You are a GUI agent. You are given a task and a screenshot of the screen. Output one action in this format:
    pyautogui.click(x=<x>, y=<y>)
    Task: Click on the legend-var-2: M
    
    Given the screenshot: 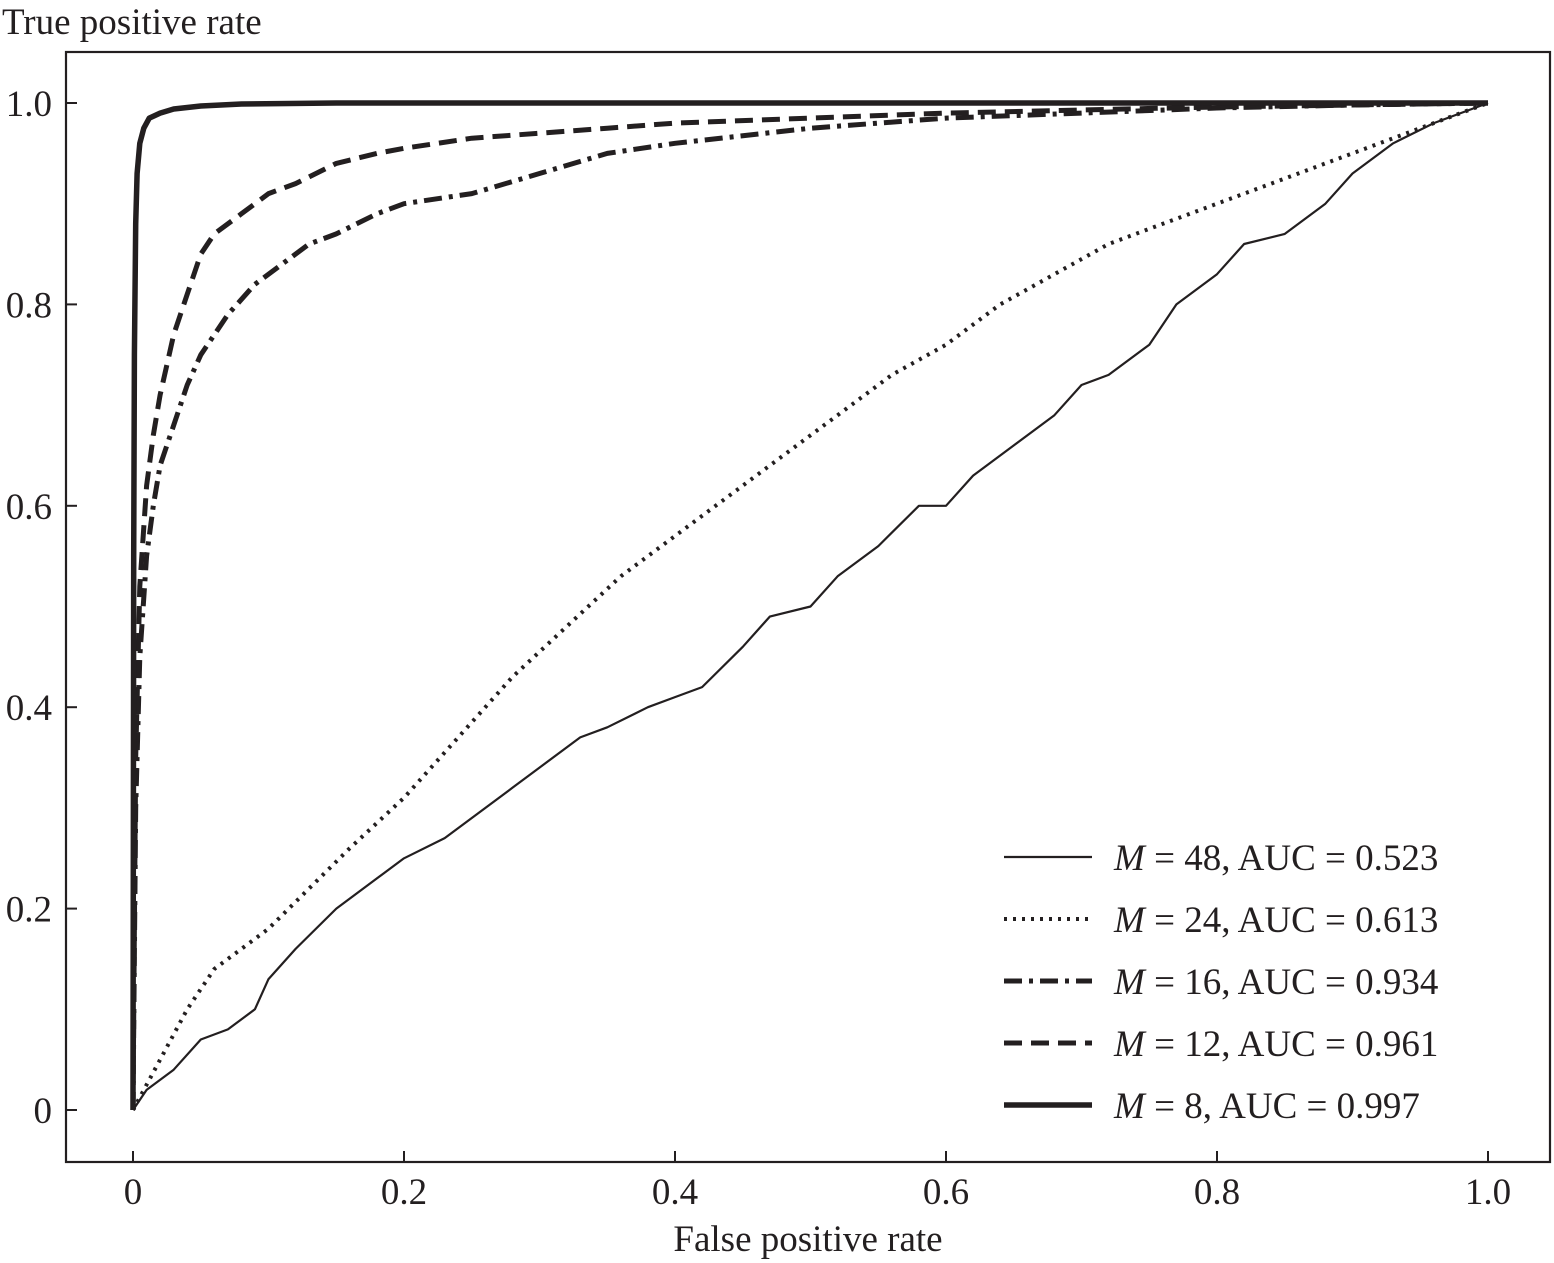 What is the action you would take?
    pyautogui.click(x=1130, y=982)
    